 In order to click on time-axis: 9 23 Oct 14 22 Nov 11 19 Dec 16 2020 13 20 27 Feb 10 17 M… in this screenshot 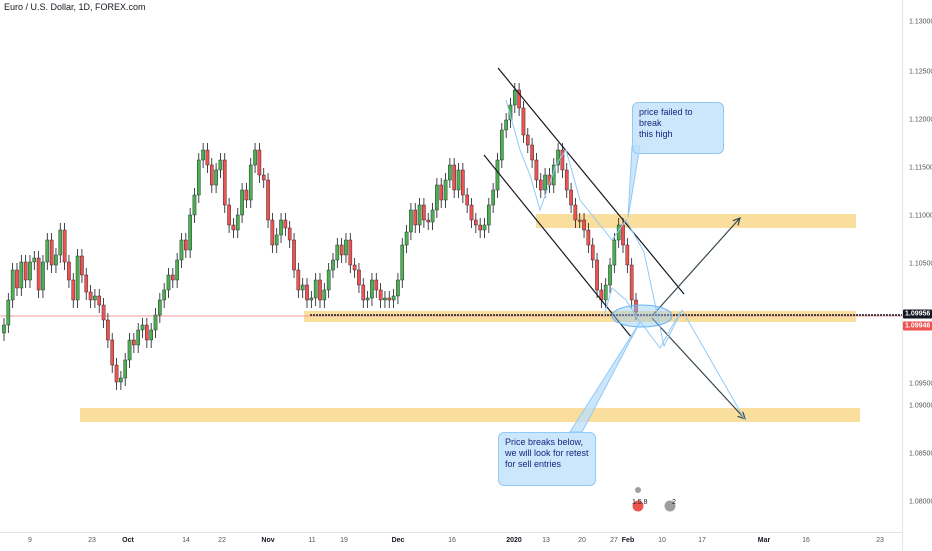, I will do `click(451, 541)`.